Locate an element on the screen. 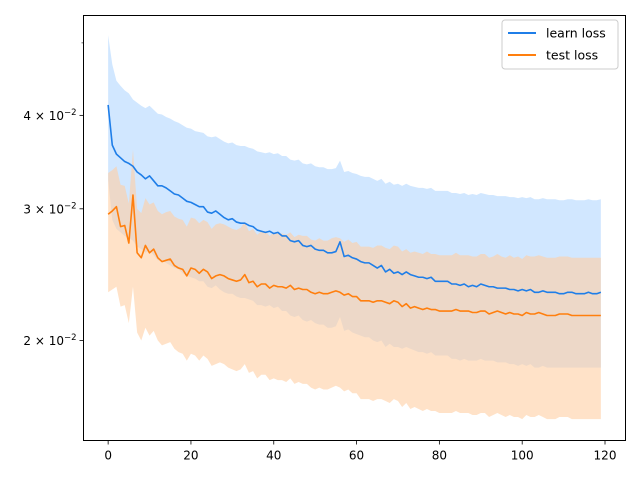  x-tick-label-40: 40 is located at coordinates (273, 456).